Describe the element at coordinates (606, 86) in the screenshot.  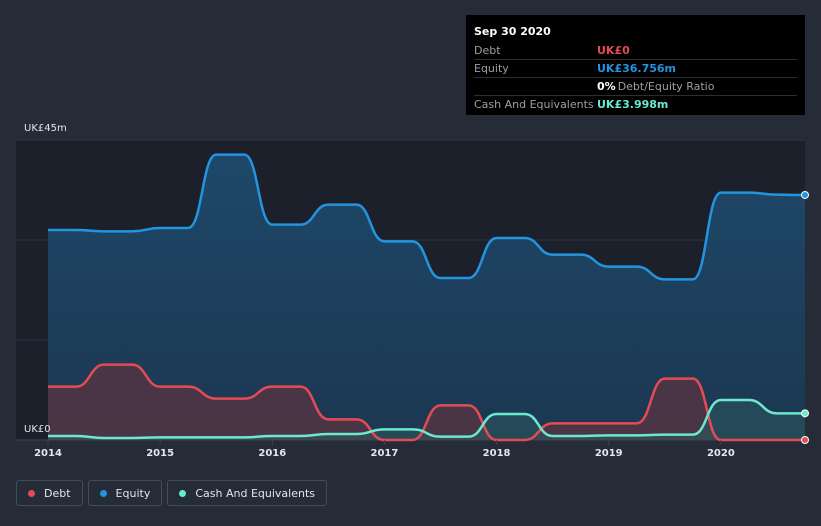
I see `tooltip-value-ratio: 0%` at that location.